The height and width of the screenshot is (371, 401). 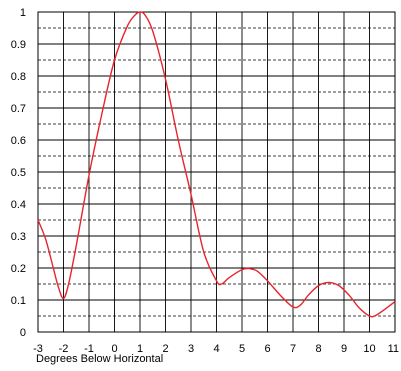 I want to click on x-tick-label: 3, so click(x=191, y=349).